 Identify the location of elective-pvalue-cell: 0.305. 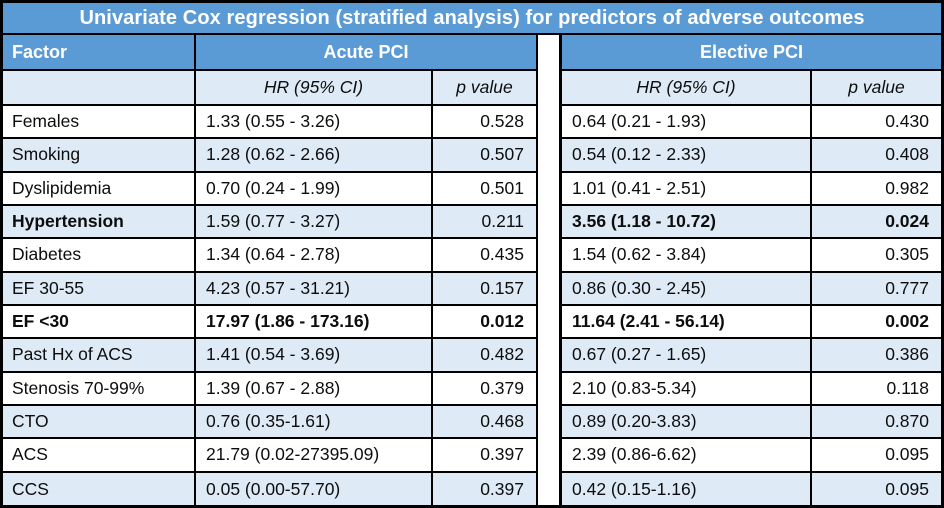
(876, 256).